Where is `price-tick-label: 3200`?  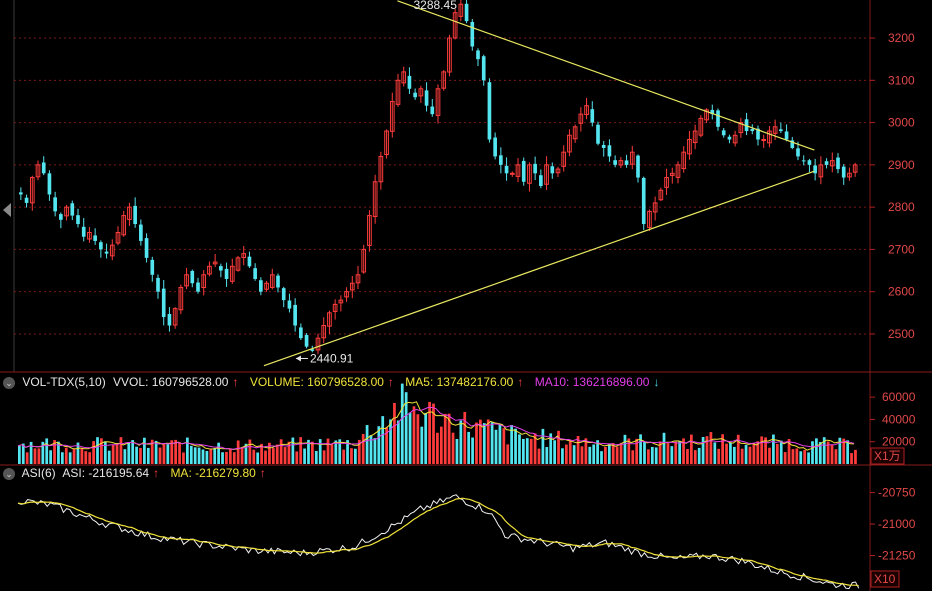
price-tick-label: 3200 is located at coordinates (901, 38).